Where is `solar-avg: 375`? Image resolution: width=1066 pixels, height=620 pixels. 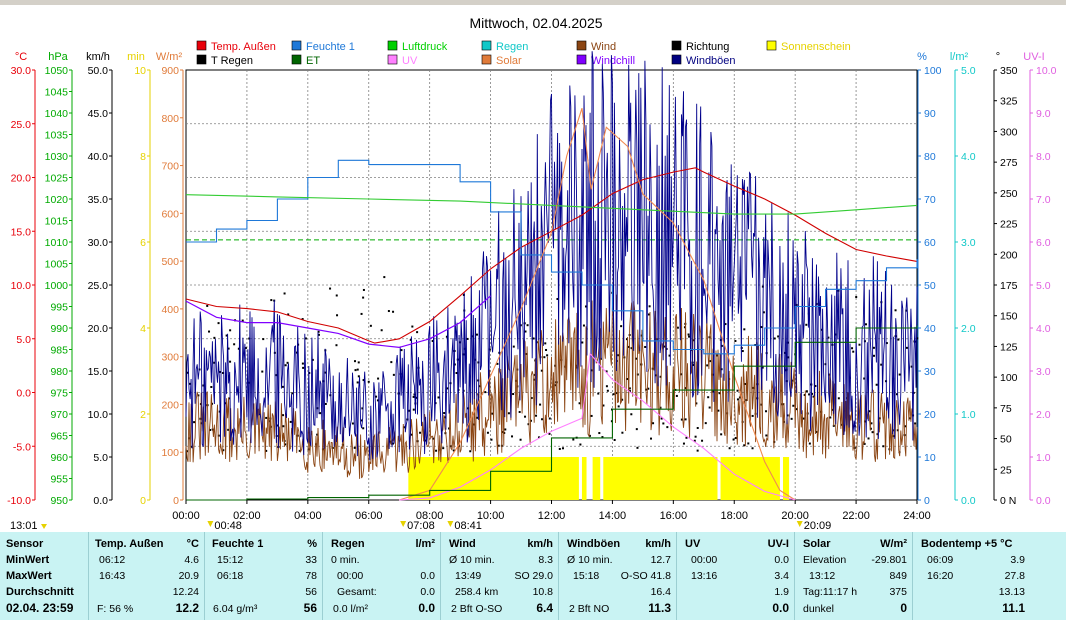 solar-avg: 375 is located at coordinates (898, 592).